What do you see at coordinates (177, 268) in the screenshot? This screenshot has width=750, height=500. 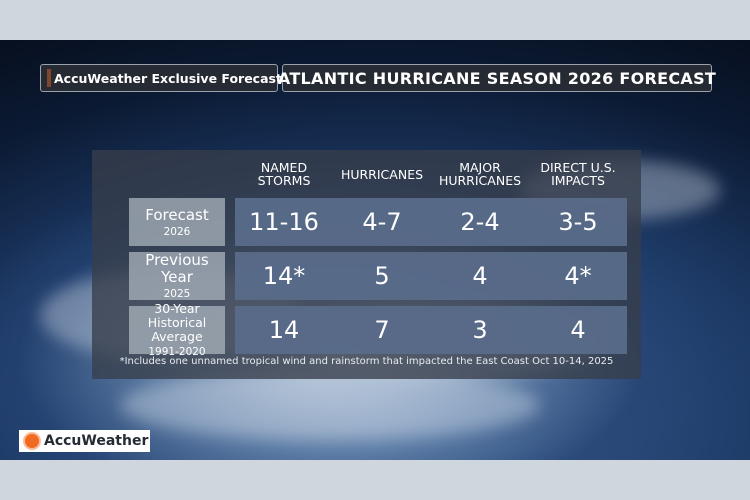 I see `row-label-text: Previous Year` at bounding box center [177, 268].